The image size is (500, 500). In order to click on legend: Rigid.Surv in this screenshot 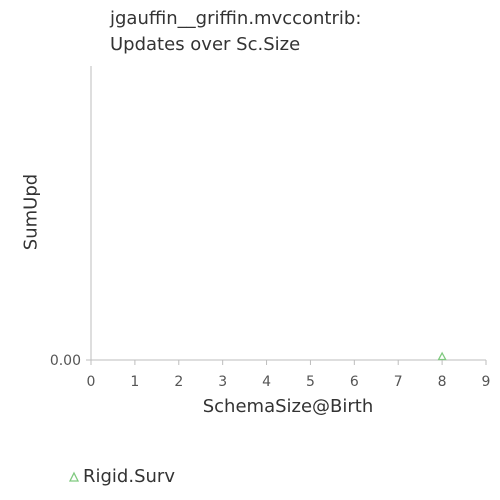, I will do `click(121, 476)`.